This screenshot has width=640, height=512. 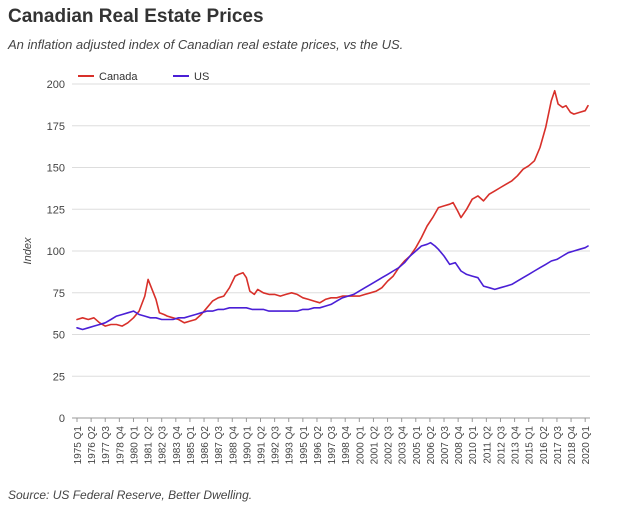 What do you see at coordinates (572, 445) in the screenshot?
I see `x-tick-label: 2018 Q4` at bounding box center [572, 445].